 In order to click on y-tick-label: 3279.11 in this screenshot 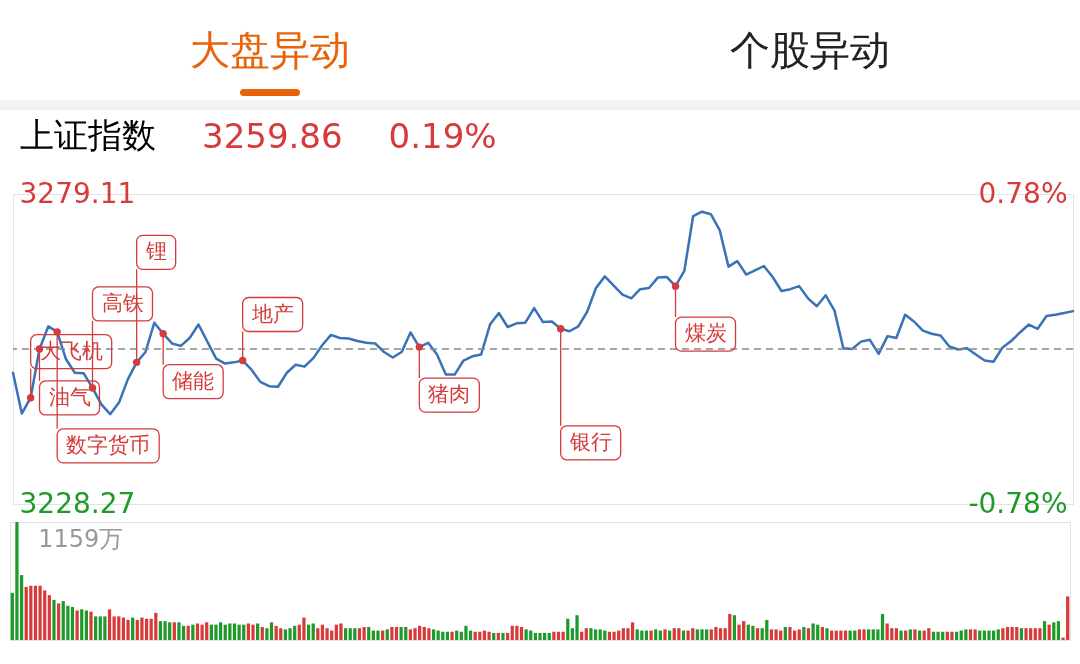, I will do `click(77, 193)`.